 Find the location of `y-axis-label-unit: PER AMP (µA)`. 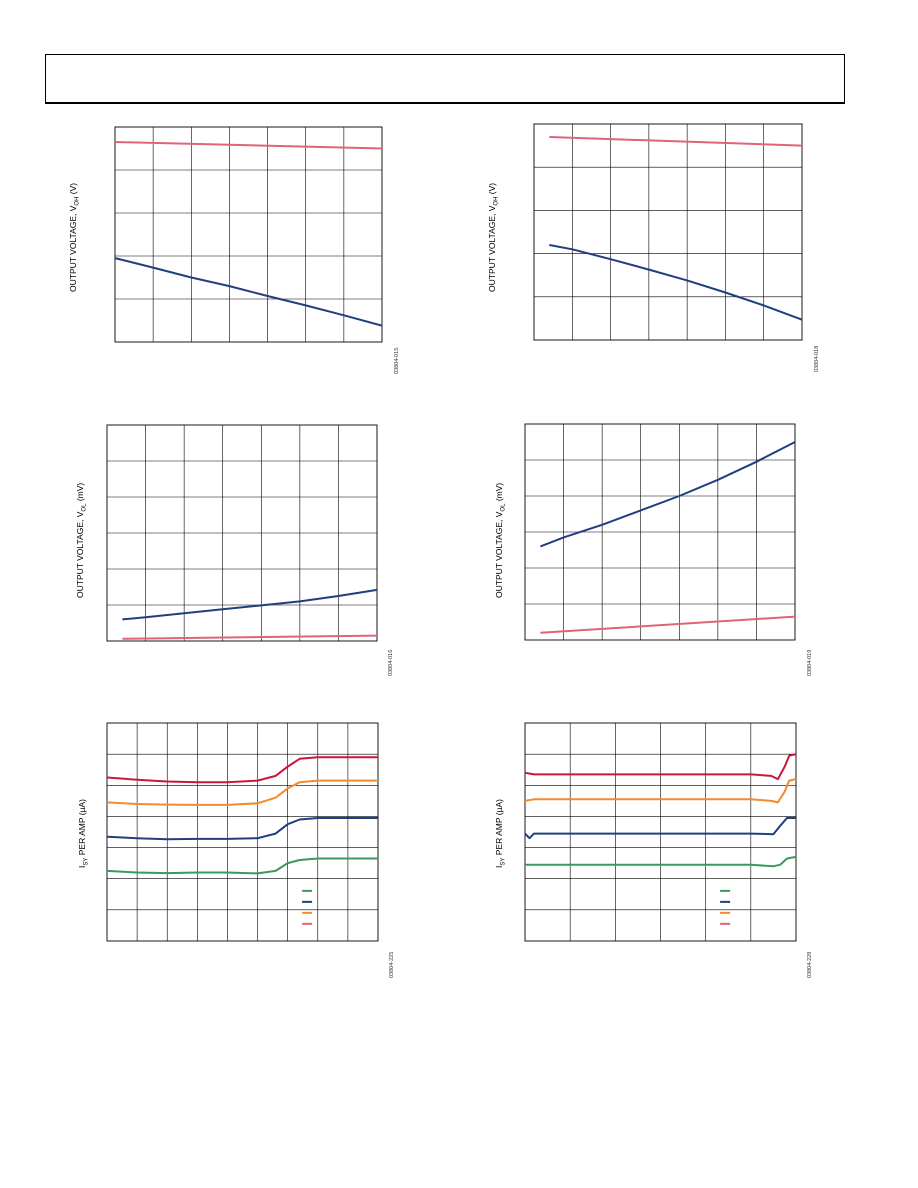

y-axis-label-unit: PER AMP (µA) is located at coordinates (499, 828).